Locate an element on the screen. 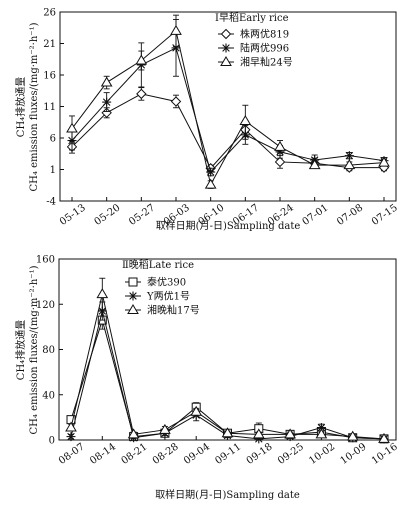 This screenshot has width=401, height=509. legend-label: 株两优819 is located at coordinates (264, 34).